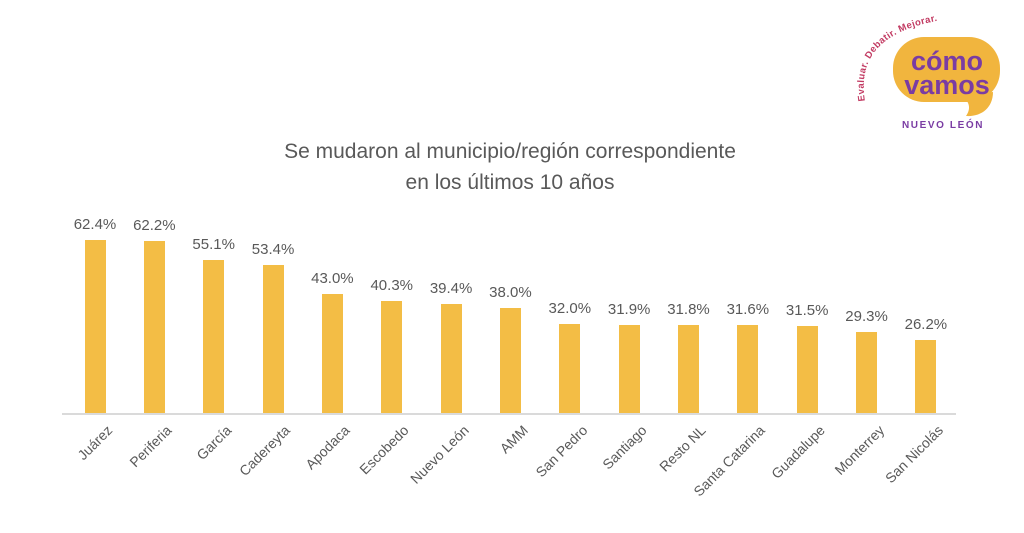  What do you see at coordinates (95, 224) in the screenshot?
I see `bar-value-label: 62.4%` at bounding box center [95, 224].